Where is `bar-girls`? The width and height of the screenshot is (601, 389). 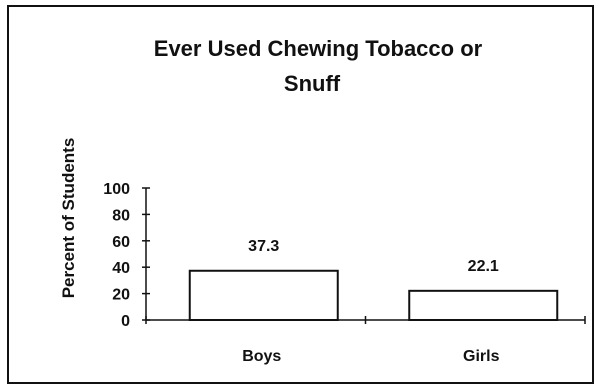 bar-girls is located at coordinates (483, 305).